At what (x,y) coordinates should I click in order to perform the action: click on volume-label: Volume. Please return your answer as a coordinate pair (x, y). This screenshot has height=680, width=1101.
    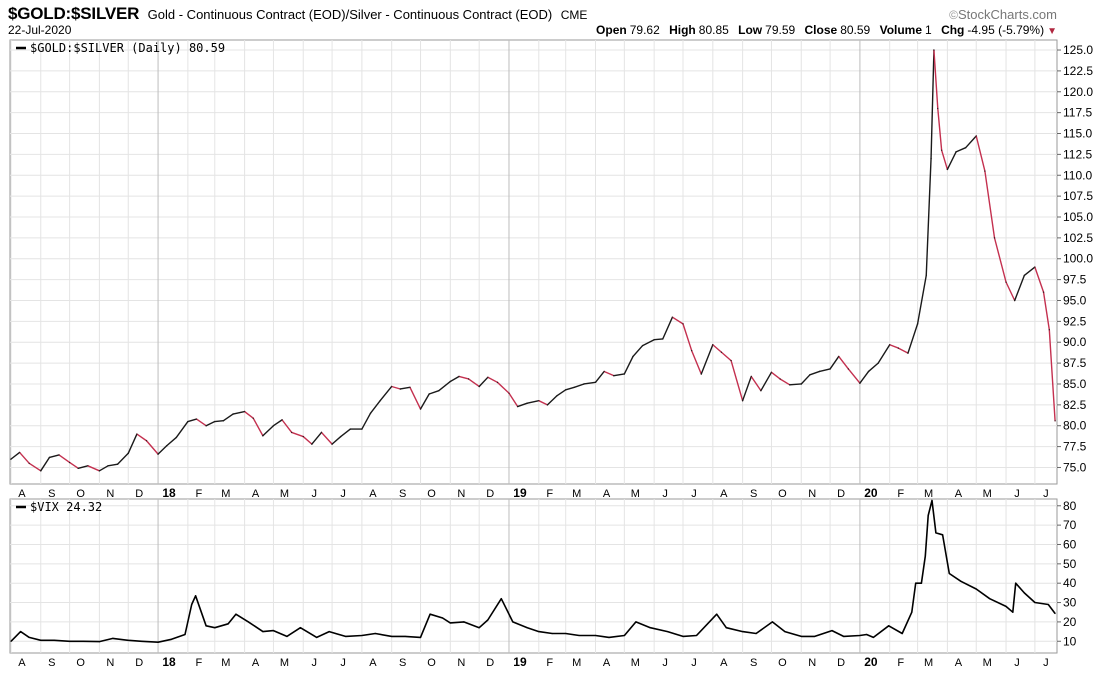
    Looking at the image, I should click on (901, 30).